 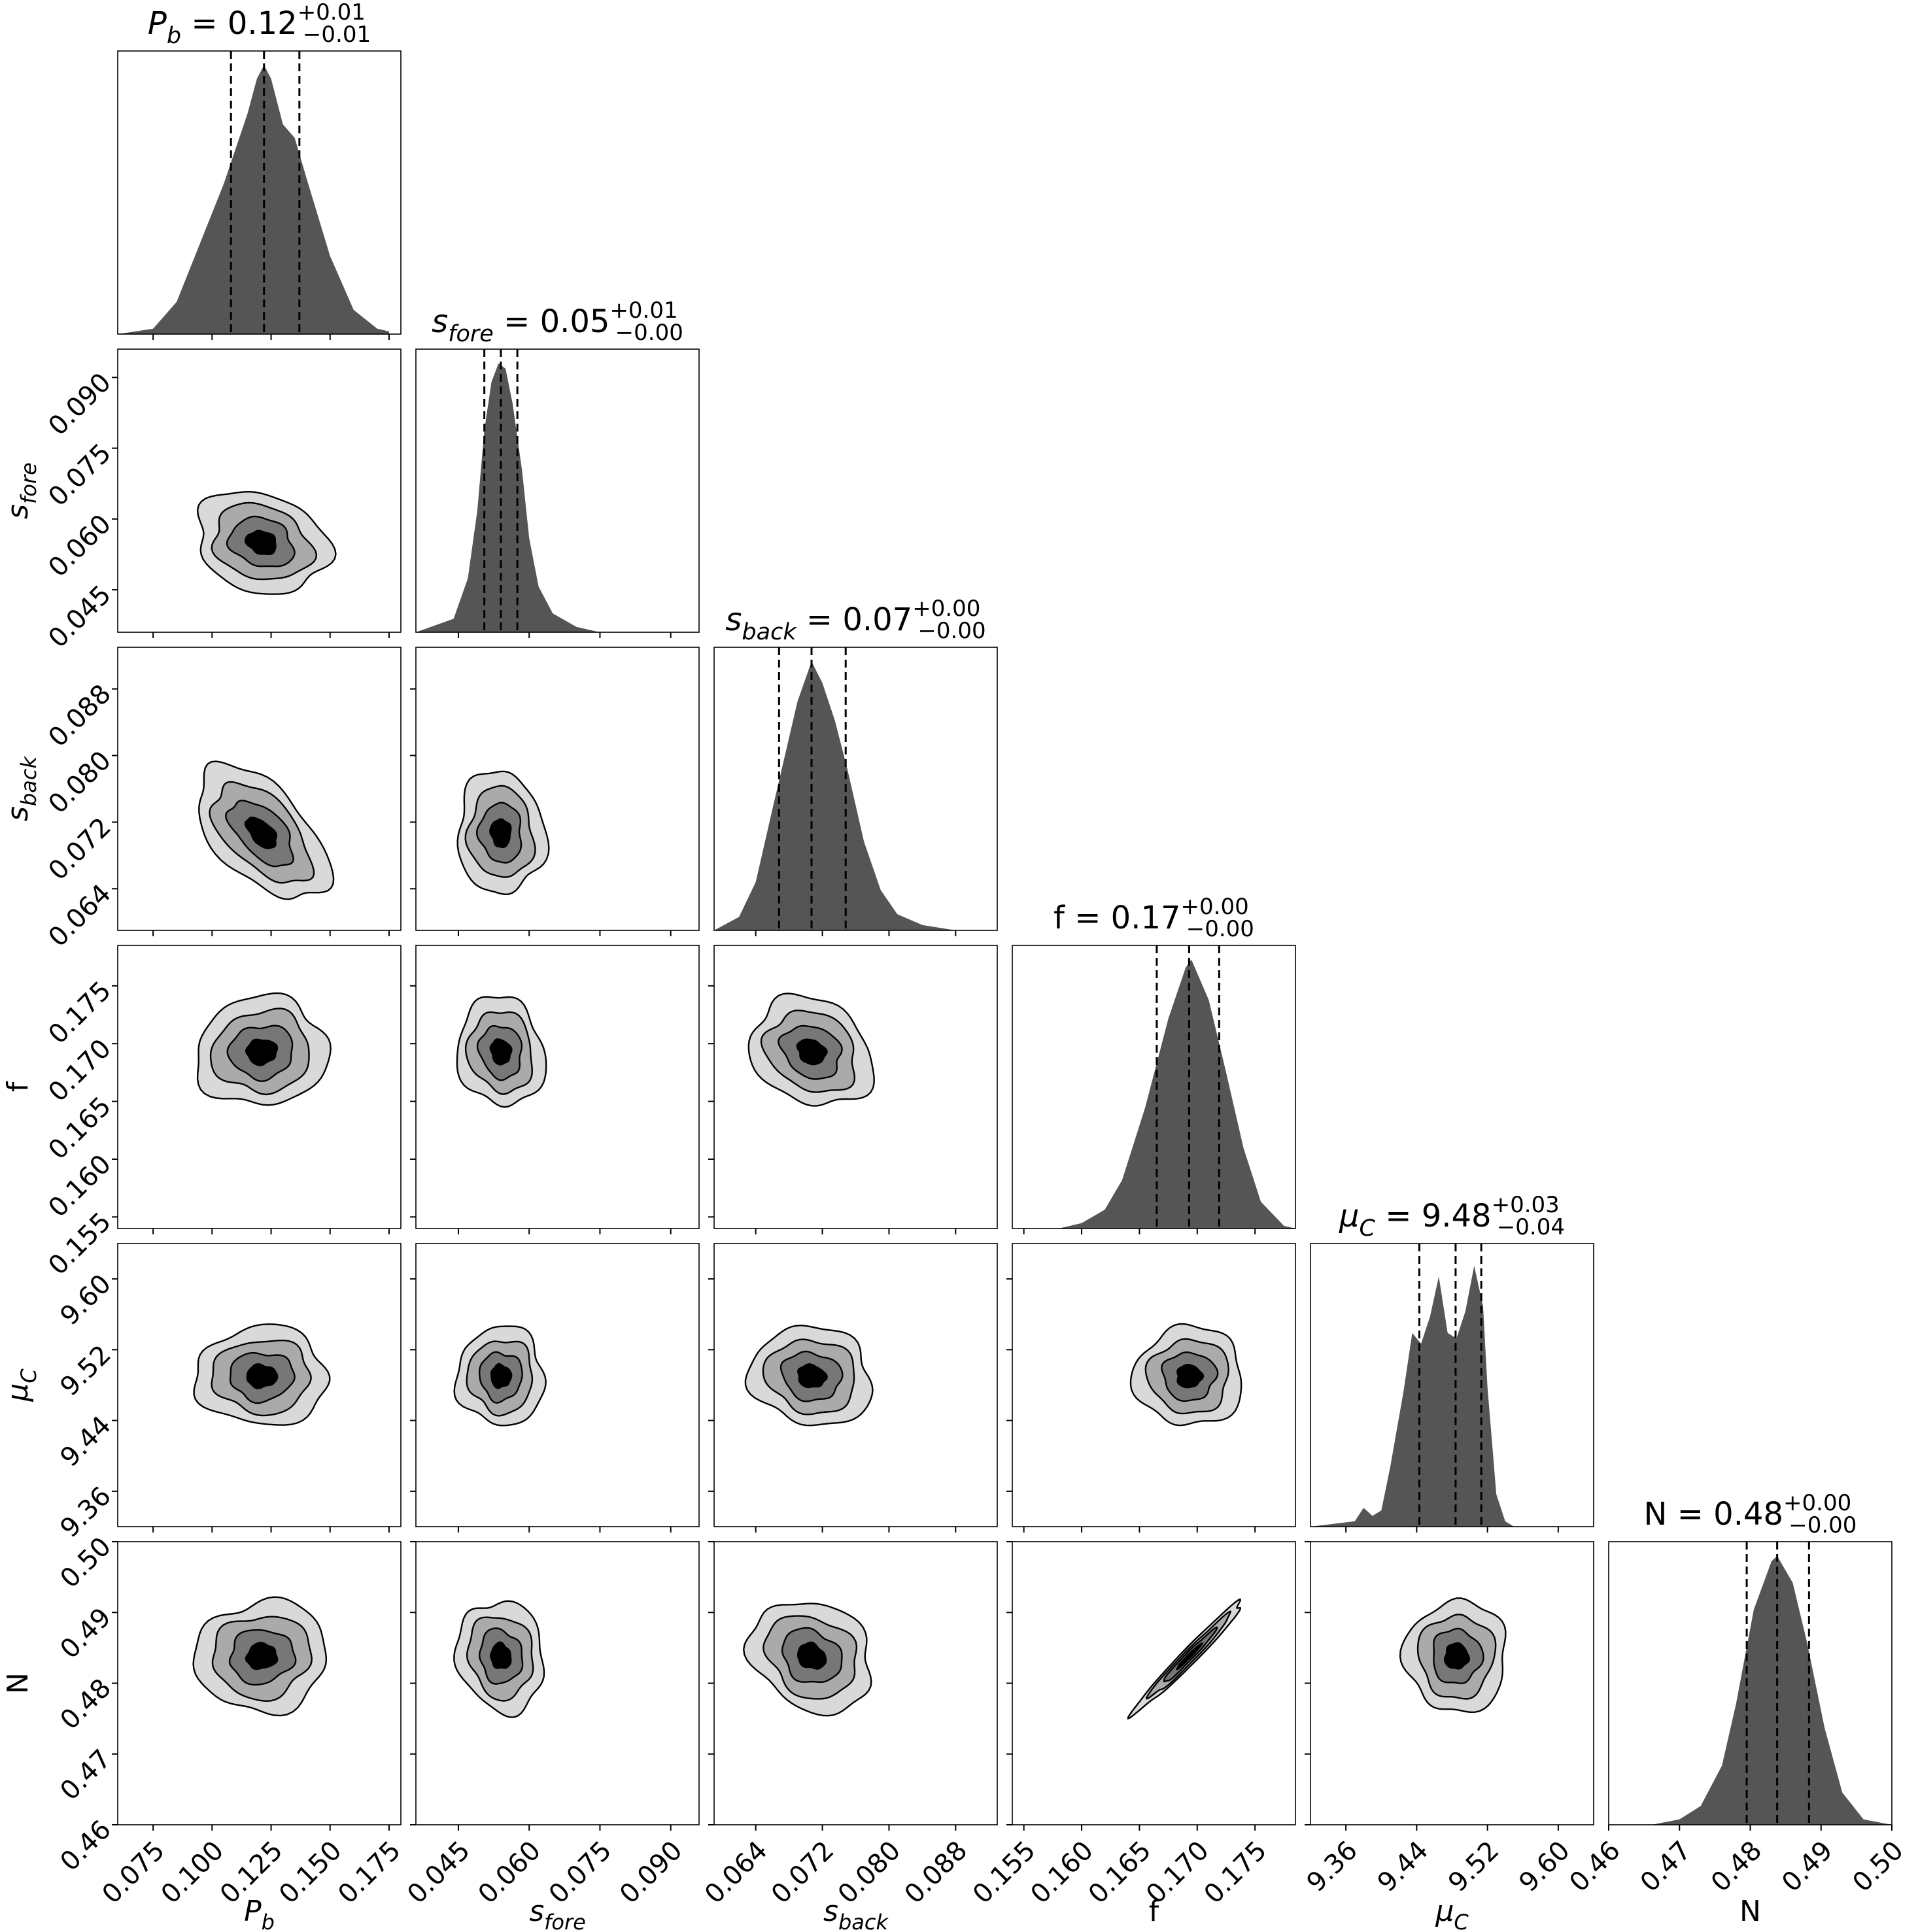 I want to click on title-value: = 0.07, so click(x=854, y=620).